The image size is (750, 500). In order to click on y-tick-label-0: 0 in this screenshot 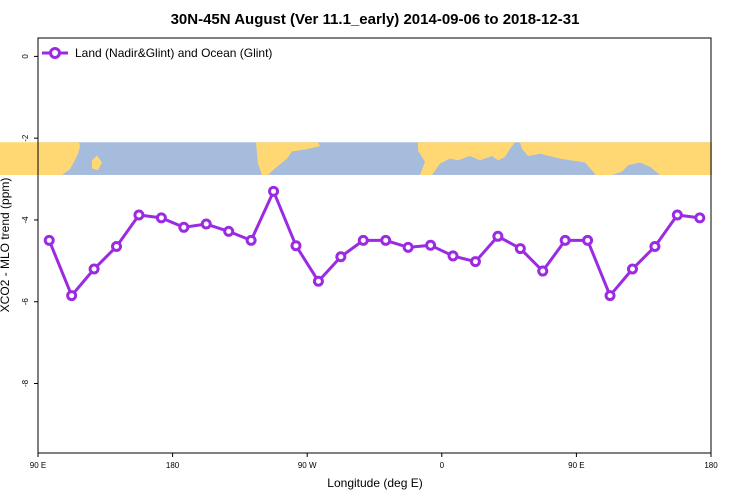, I will do `click(25, 56)`.